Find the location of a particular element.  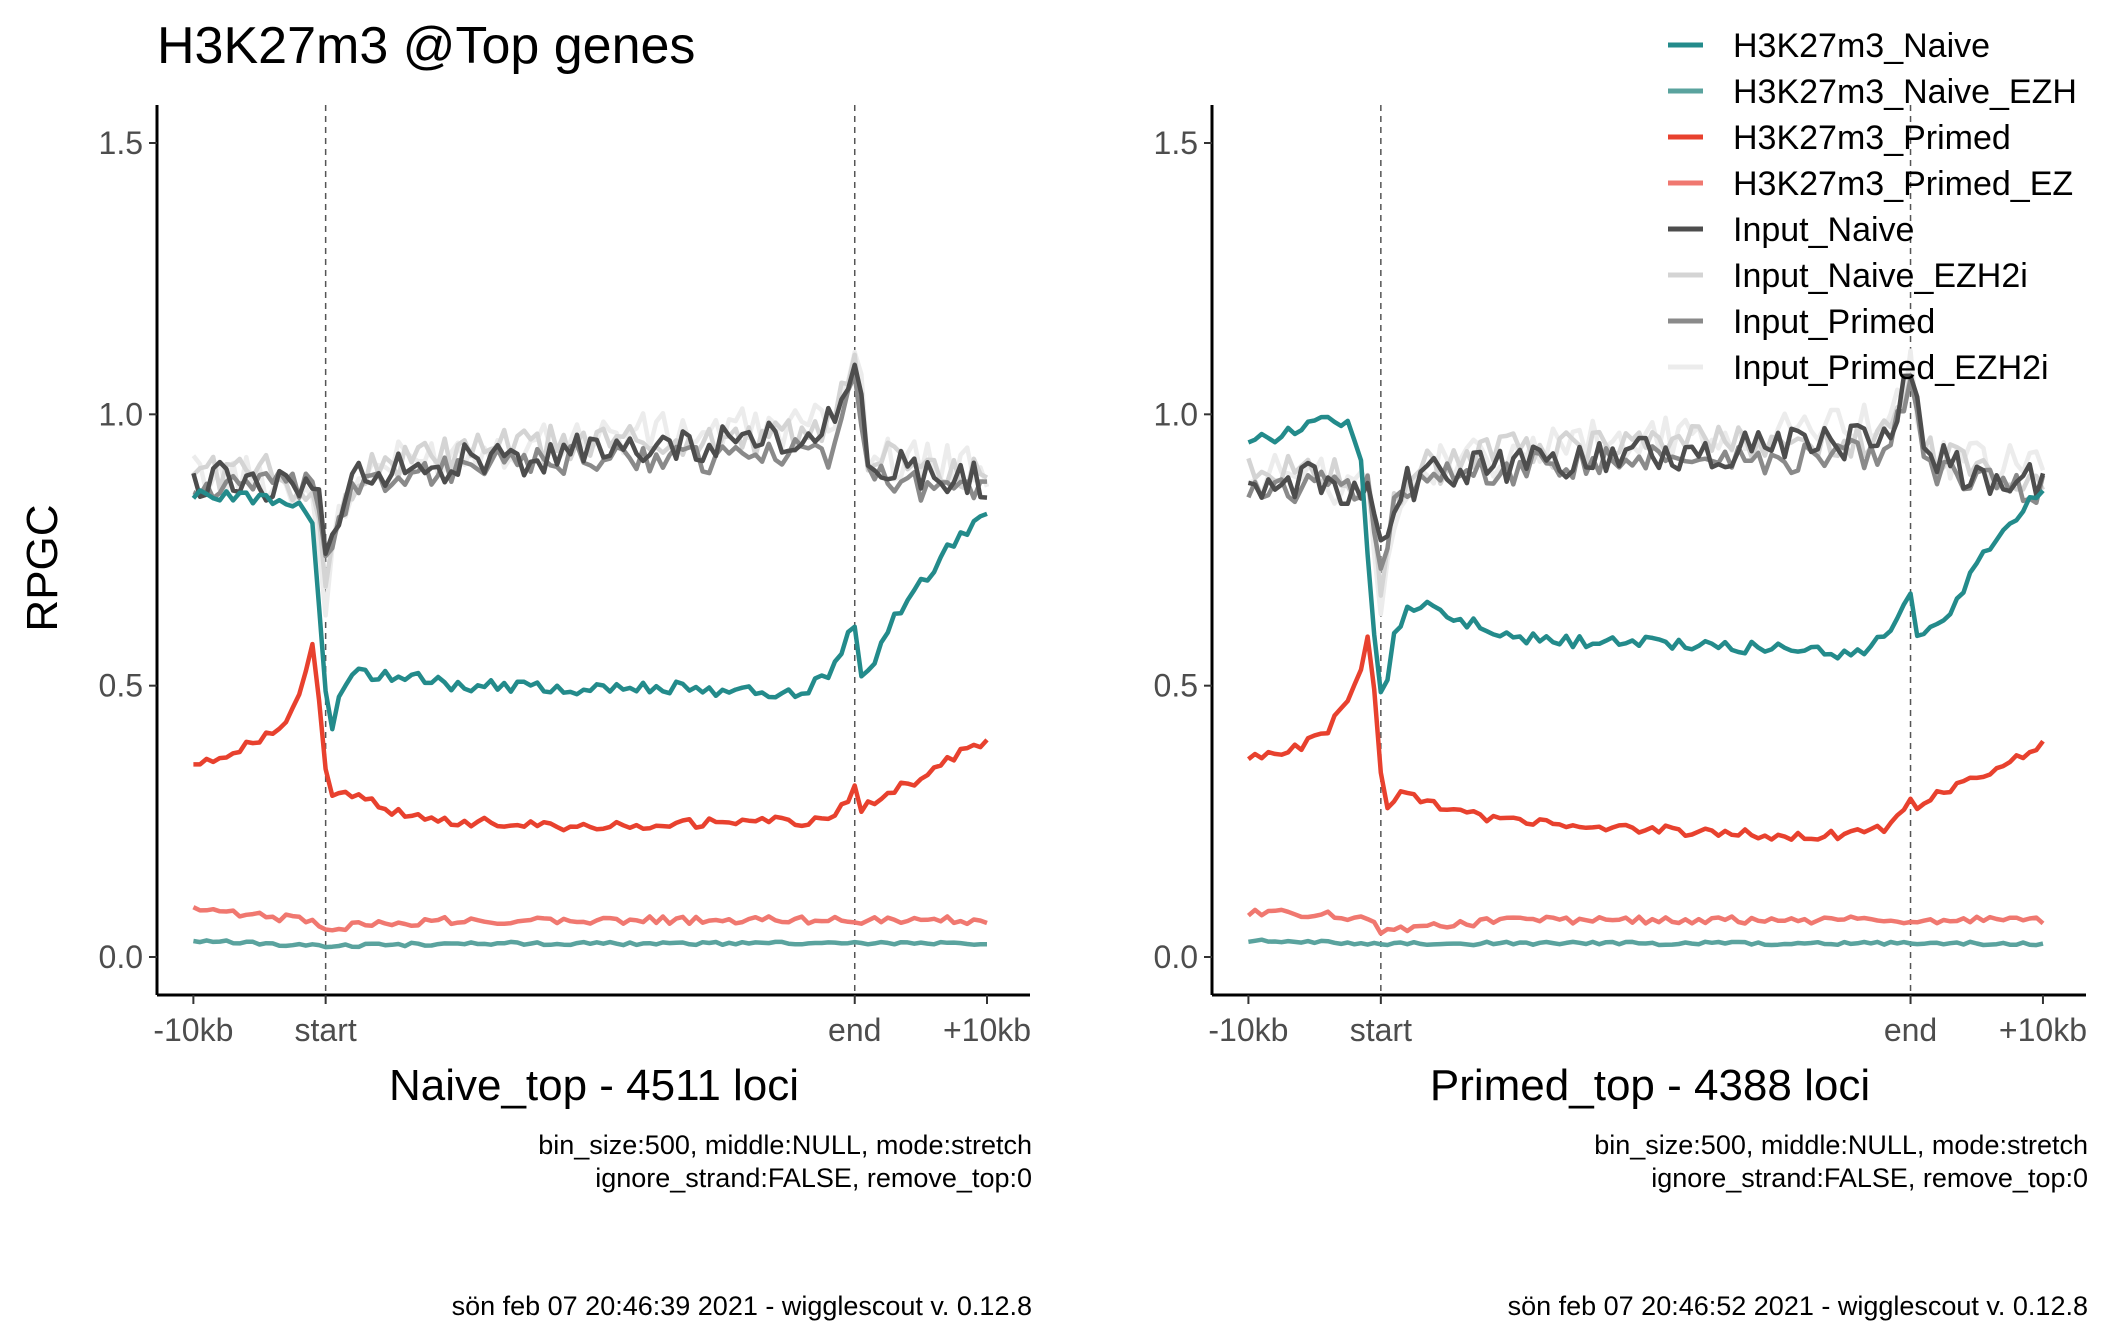

legend-label: Input_Primed_EZH2i is located at coordinates (1891, 368).